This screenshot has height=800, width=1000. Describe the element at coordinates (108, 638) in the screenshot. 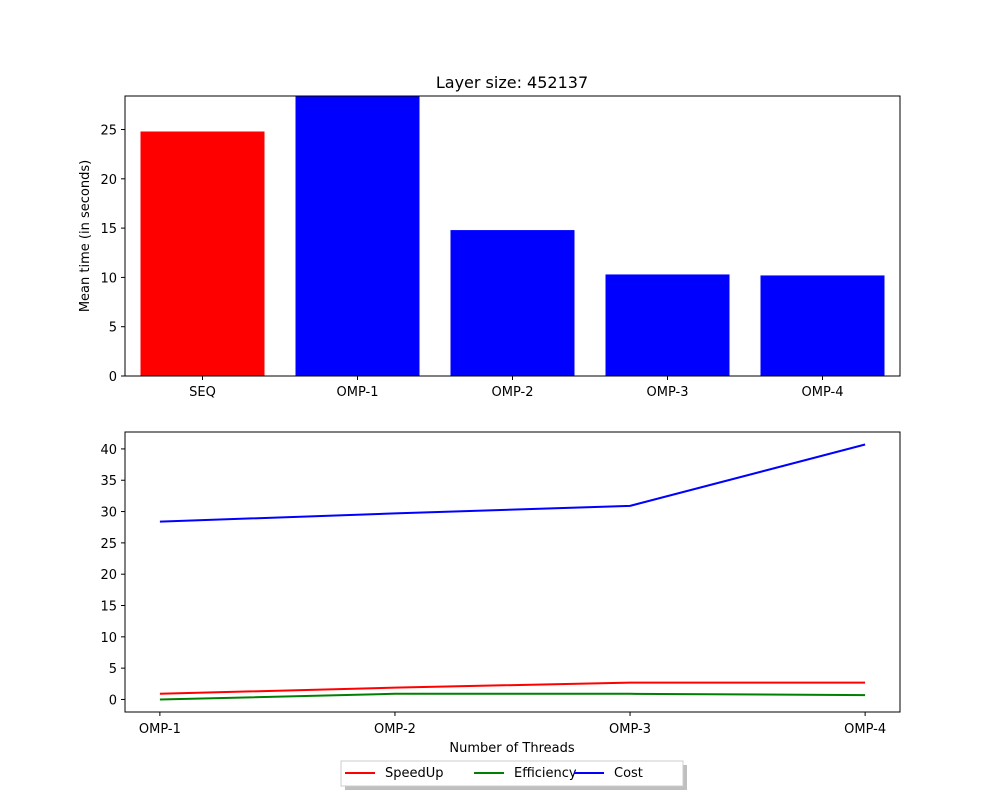

I see `line-y-tick-label: 10` at that location.